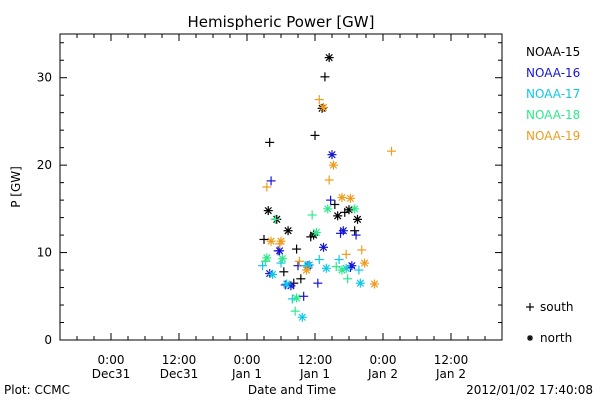  I want to click on y-tick-label: 10, so click(44, 253).